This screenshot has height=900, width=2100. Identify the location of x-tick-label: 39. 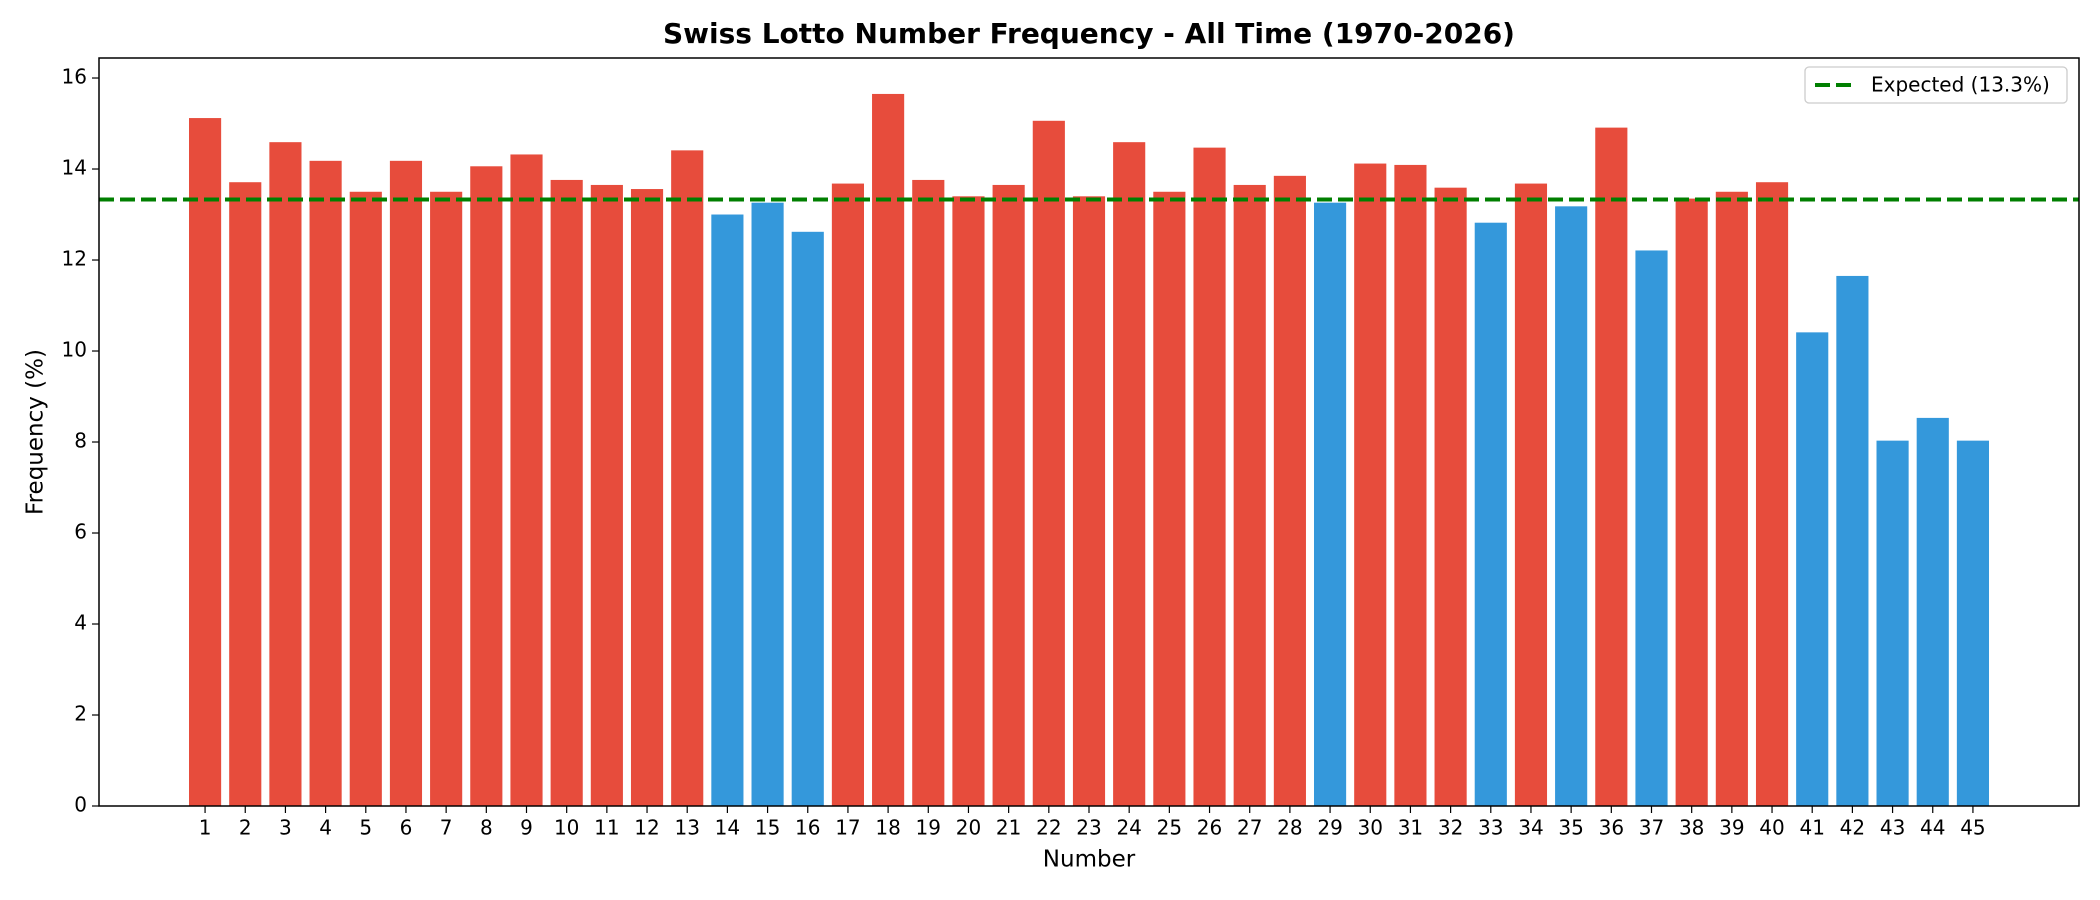
(1731, 828).